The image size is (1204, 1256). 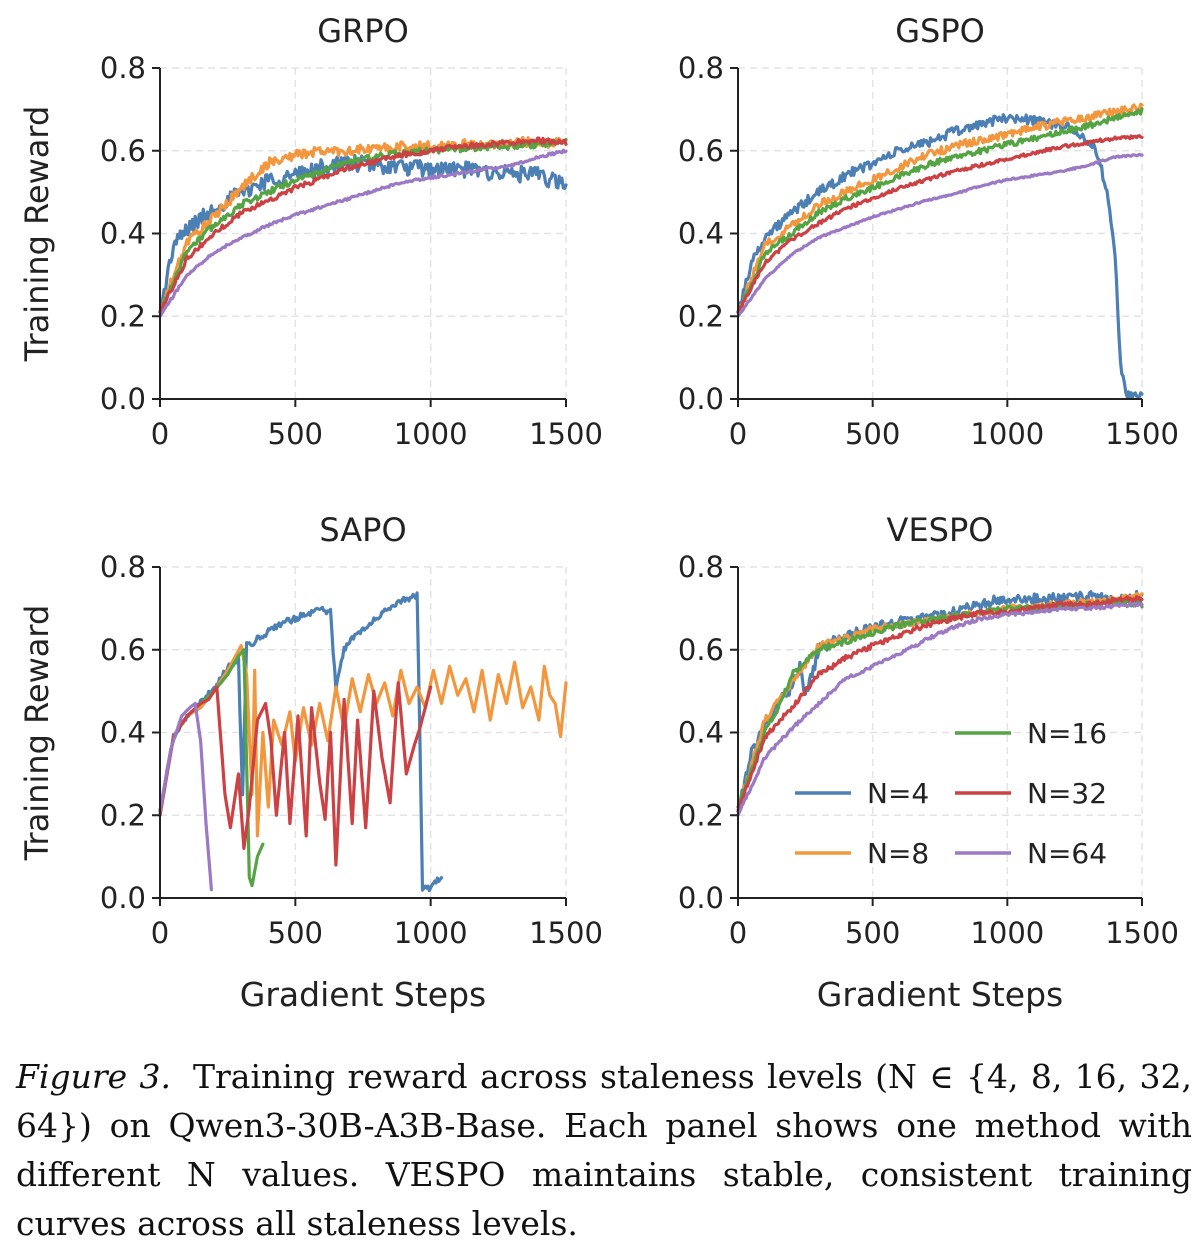 What do you see at coordinates (940, 530) in the screenshot?
I see `panel-title: VESPO` at bounding box center [940, 530].